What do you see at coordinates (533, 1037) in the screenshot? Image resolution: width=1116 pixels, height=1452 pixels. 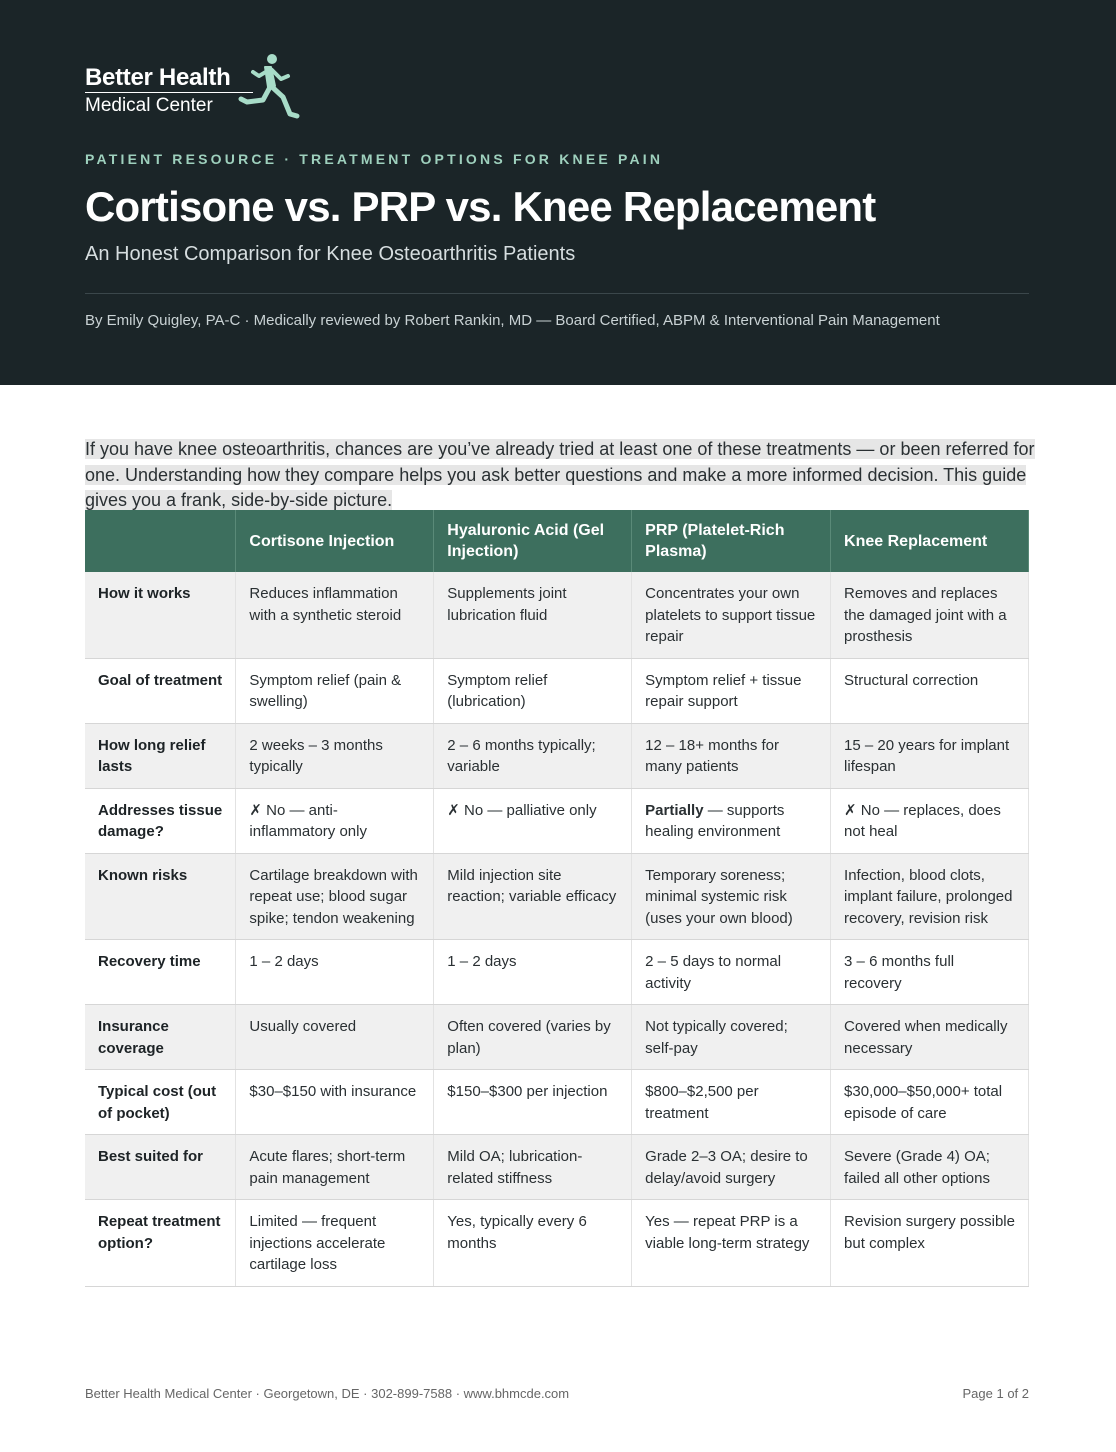 I see `table-cell: Often covered (varies by plan)` at bounding box center [533, 1037].